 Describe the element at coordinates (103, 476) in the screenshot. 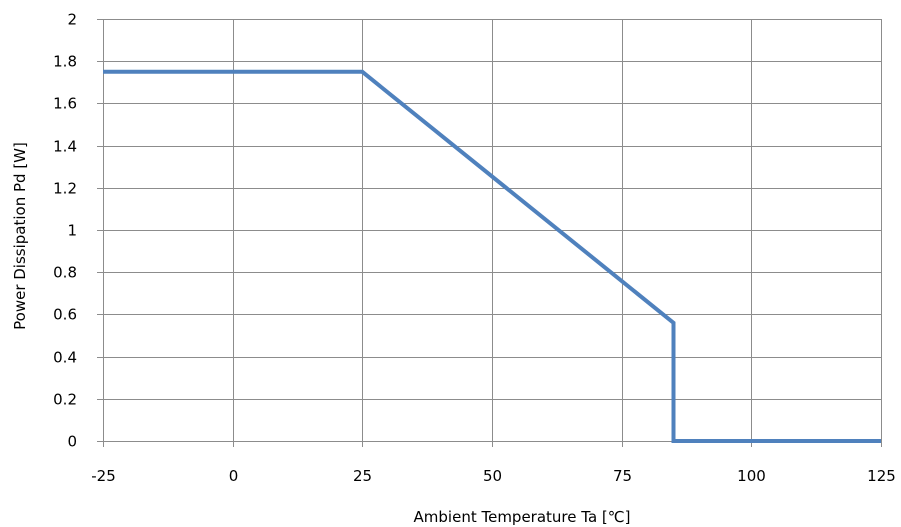

I see `x-tick-label: -25` at that location.